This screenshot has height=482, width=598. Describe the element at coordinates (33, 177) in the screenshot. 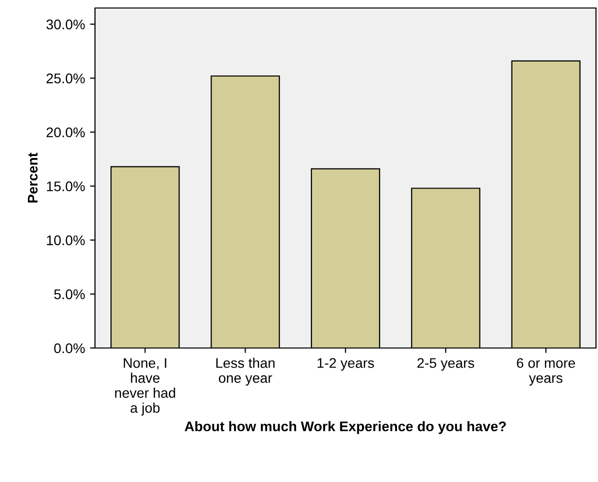

I see `y-axis-title: Percent` at that location.